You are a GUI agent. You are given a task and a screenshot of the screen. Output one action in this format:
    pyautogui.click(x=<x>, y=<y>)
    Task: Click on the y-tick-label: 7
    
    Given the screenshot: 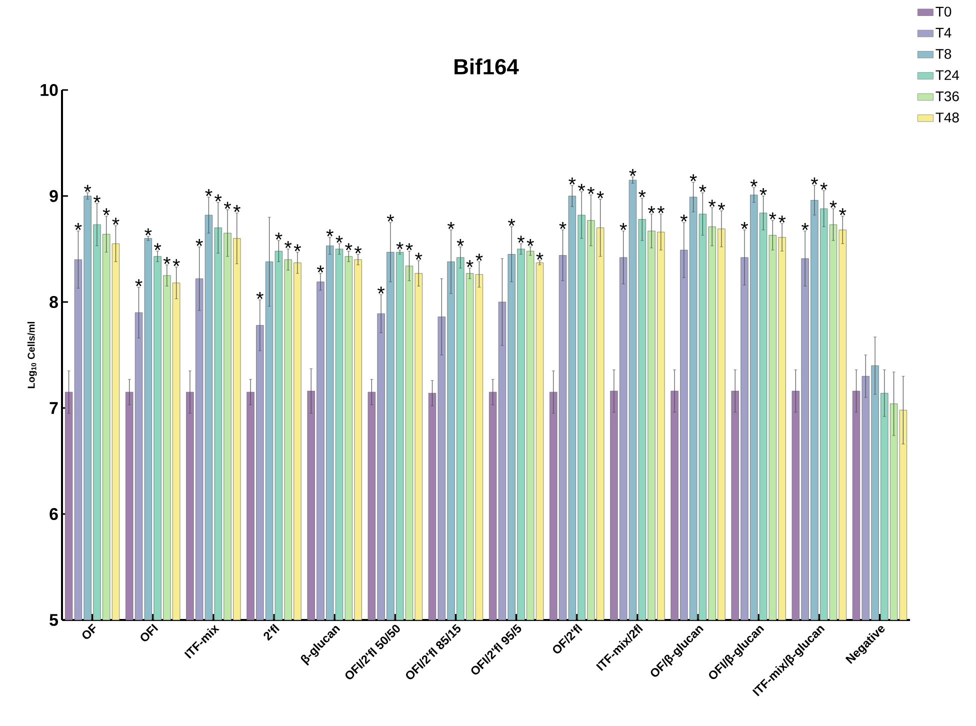 What is the action you would take?
    pyautogui.click(x=54, y=408)
    